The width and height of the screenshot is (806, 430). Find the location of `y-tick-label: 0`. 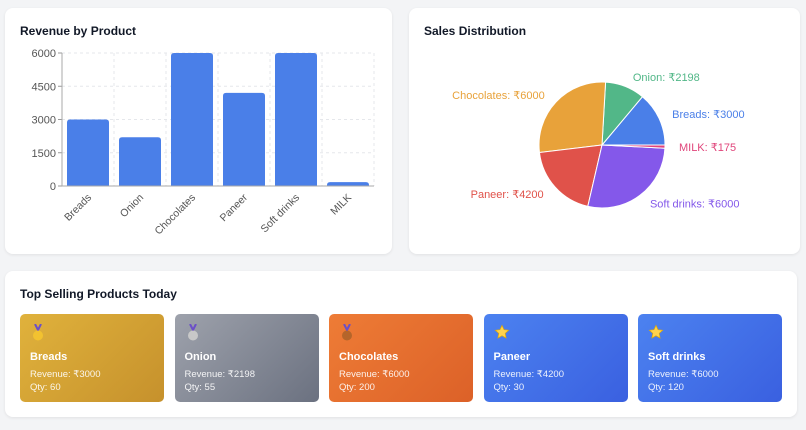

y-tick-label: 0 is located at coordinates (53, 187).